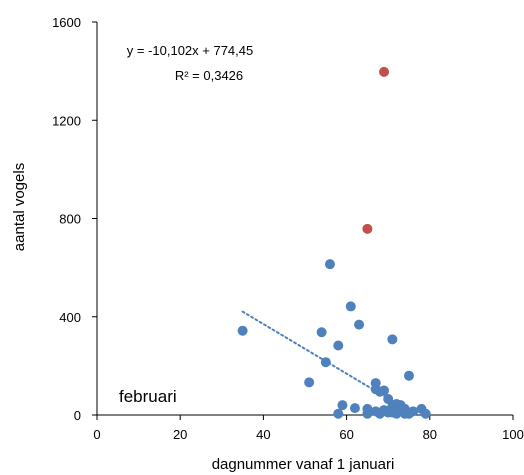 Image resolution: width=524 pixels, height=475 pixels. What do you see at coordinates (77, 415) in the screenshot?
I see `y-tick-label: 0` at bounding box center [77, 415].